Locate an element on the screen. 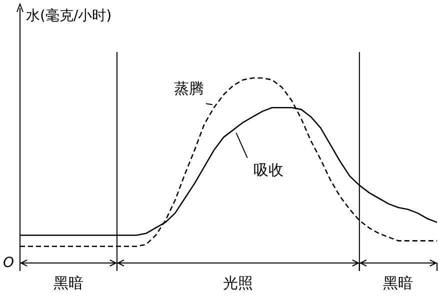 The width and height of the screenshot is (438, 296). series-label: 蒸腾 is located at coordinates (189, 89).